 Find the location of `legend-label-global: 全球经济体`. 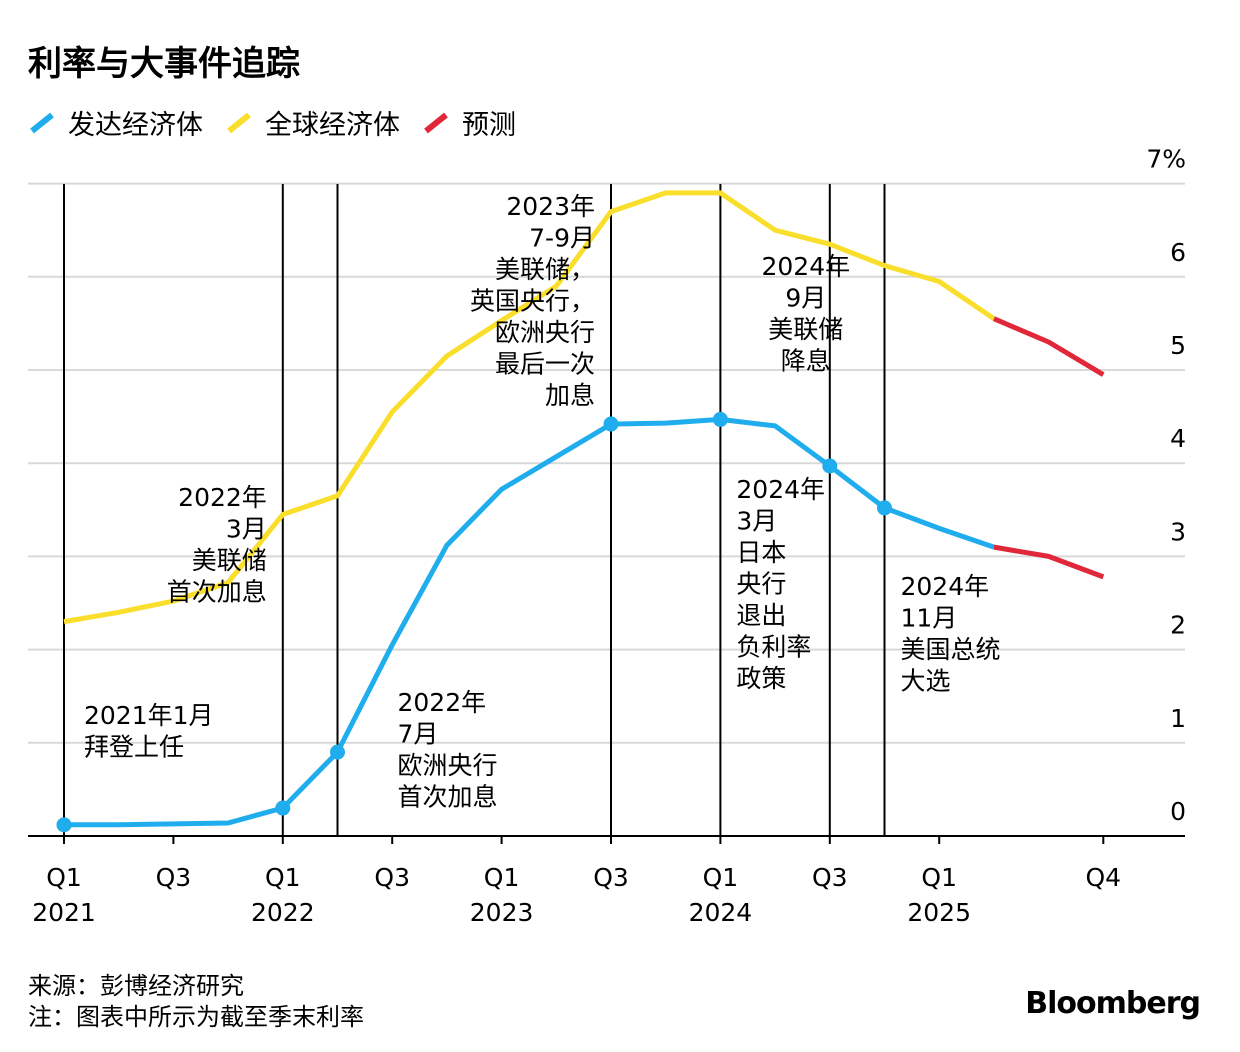

legend-label-global: 全球经济体 is located at coordinates (332, 125).